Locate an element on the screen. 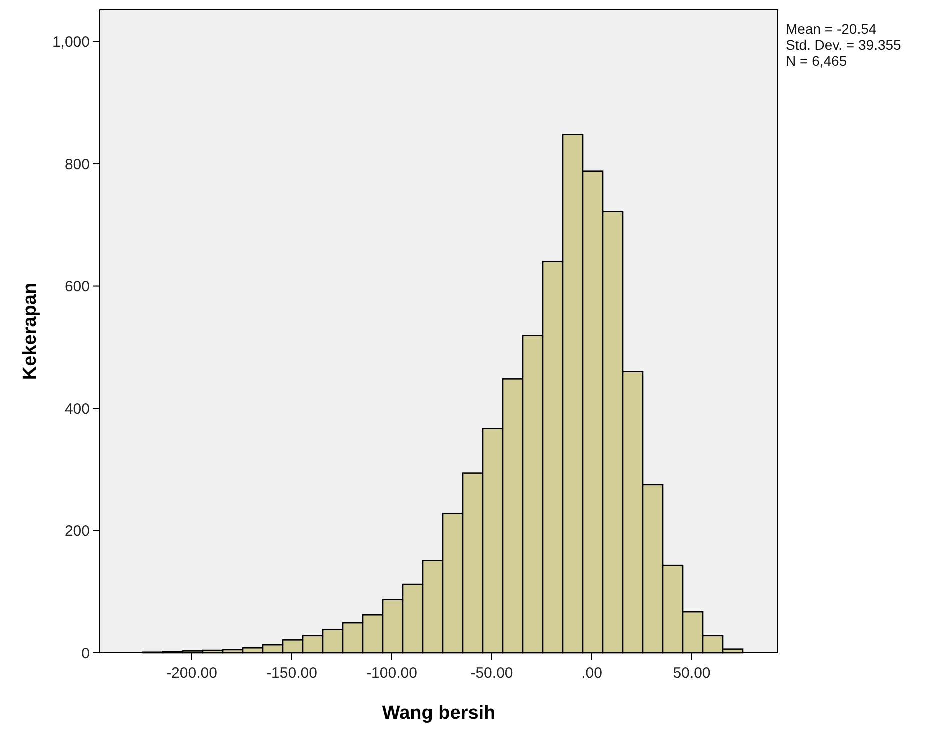  x-axis-title: Wang bersih is located at coordinates (439, 713).